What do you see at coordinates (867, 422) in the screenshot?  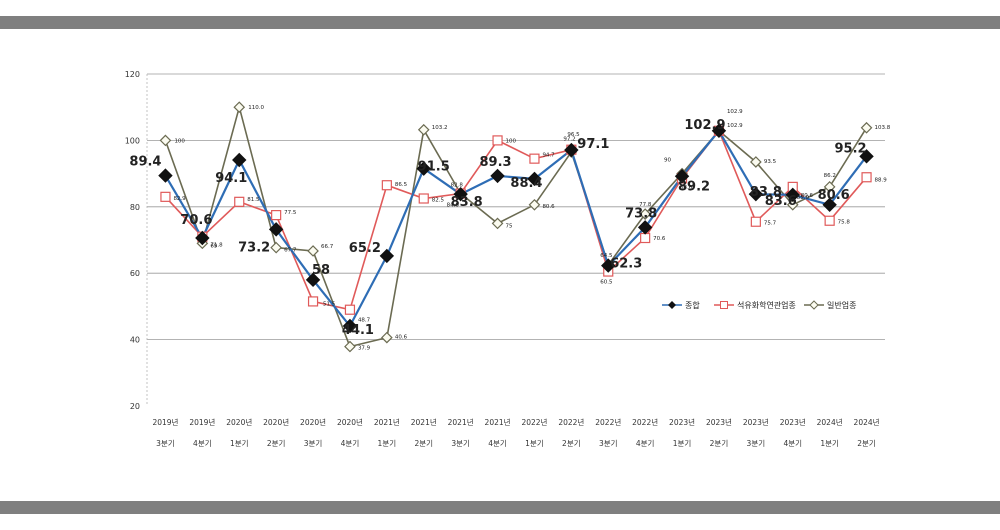 I see `x-tick-label-year: 2024년` at bounding box center [867, 422].